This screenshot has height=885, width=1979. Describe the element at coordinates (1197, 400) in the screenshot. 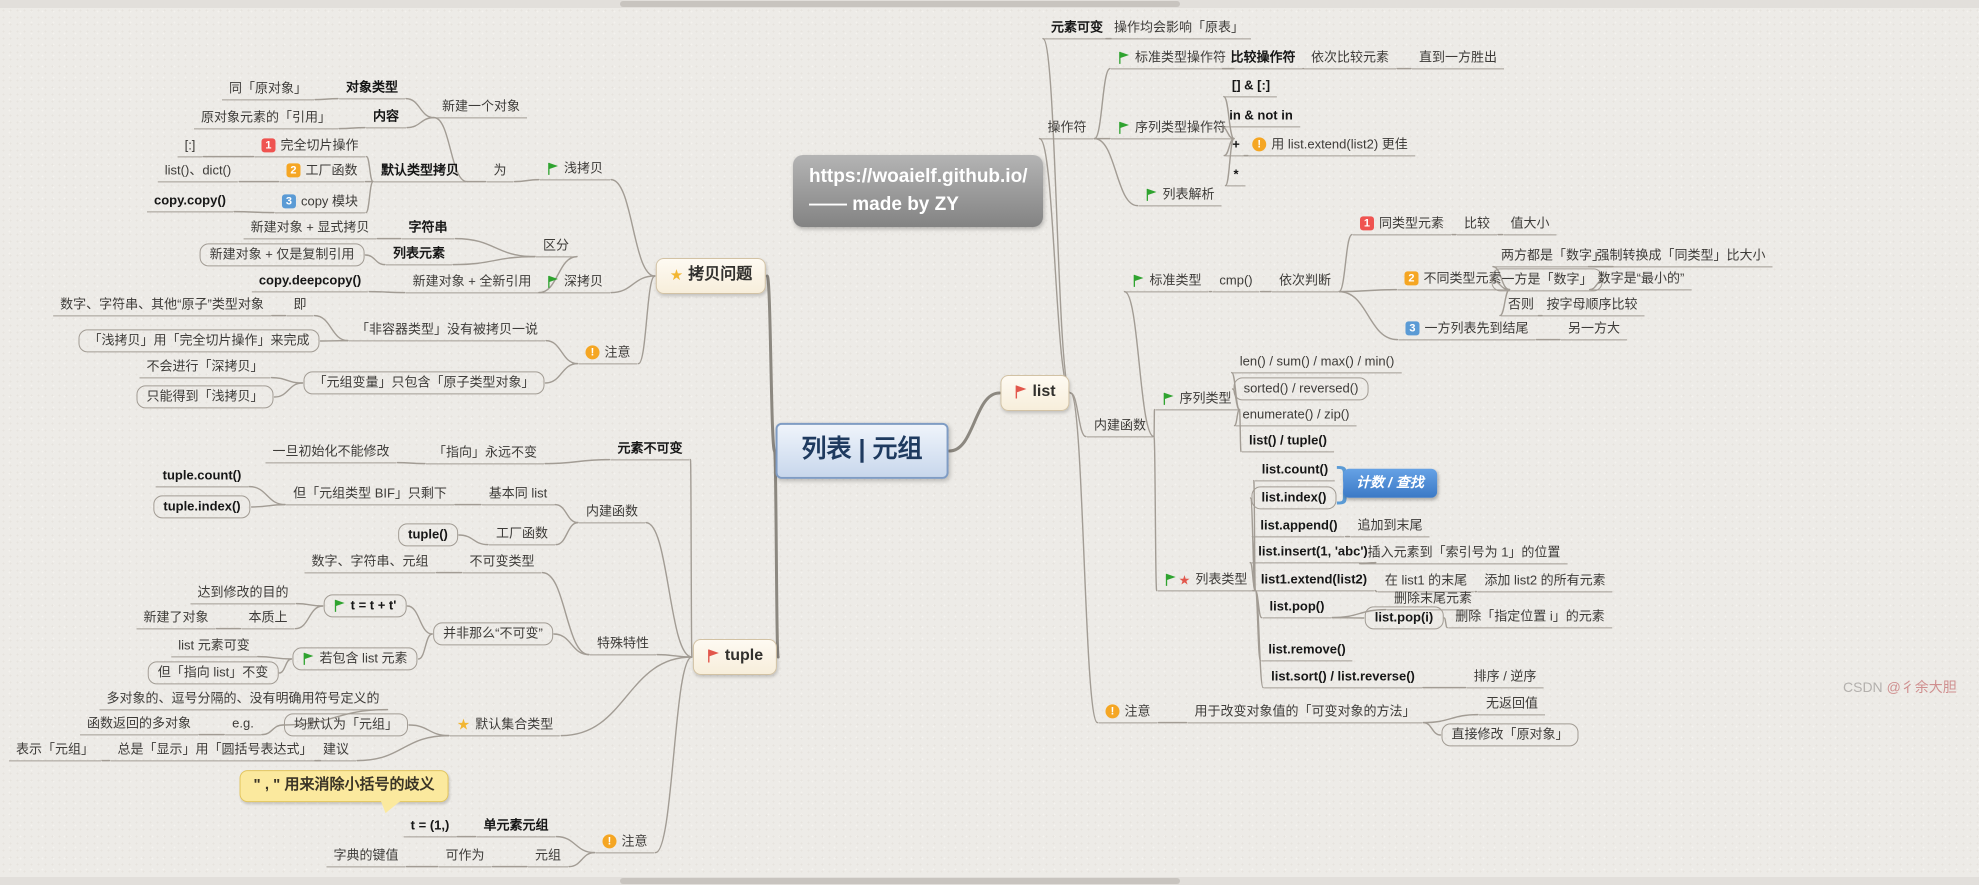

I see `map-node-seqtype: 序列类型` at that location.